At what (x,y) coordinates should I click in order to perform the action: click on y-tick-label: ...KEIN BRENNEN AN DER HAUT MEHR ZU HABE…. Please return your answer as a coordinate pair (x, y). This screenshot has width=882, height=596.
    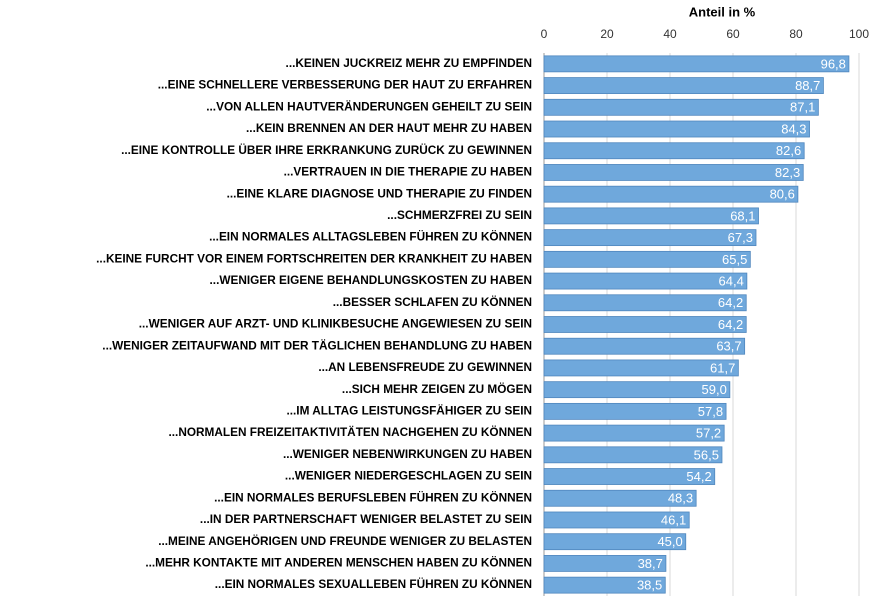
    Looking at the image, I should click on (389, 128).